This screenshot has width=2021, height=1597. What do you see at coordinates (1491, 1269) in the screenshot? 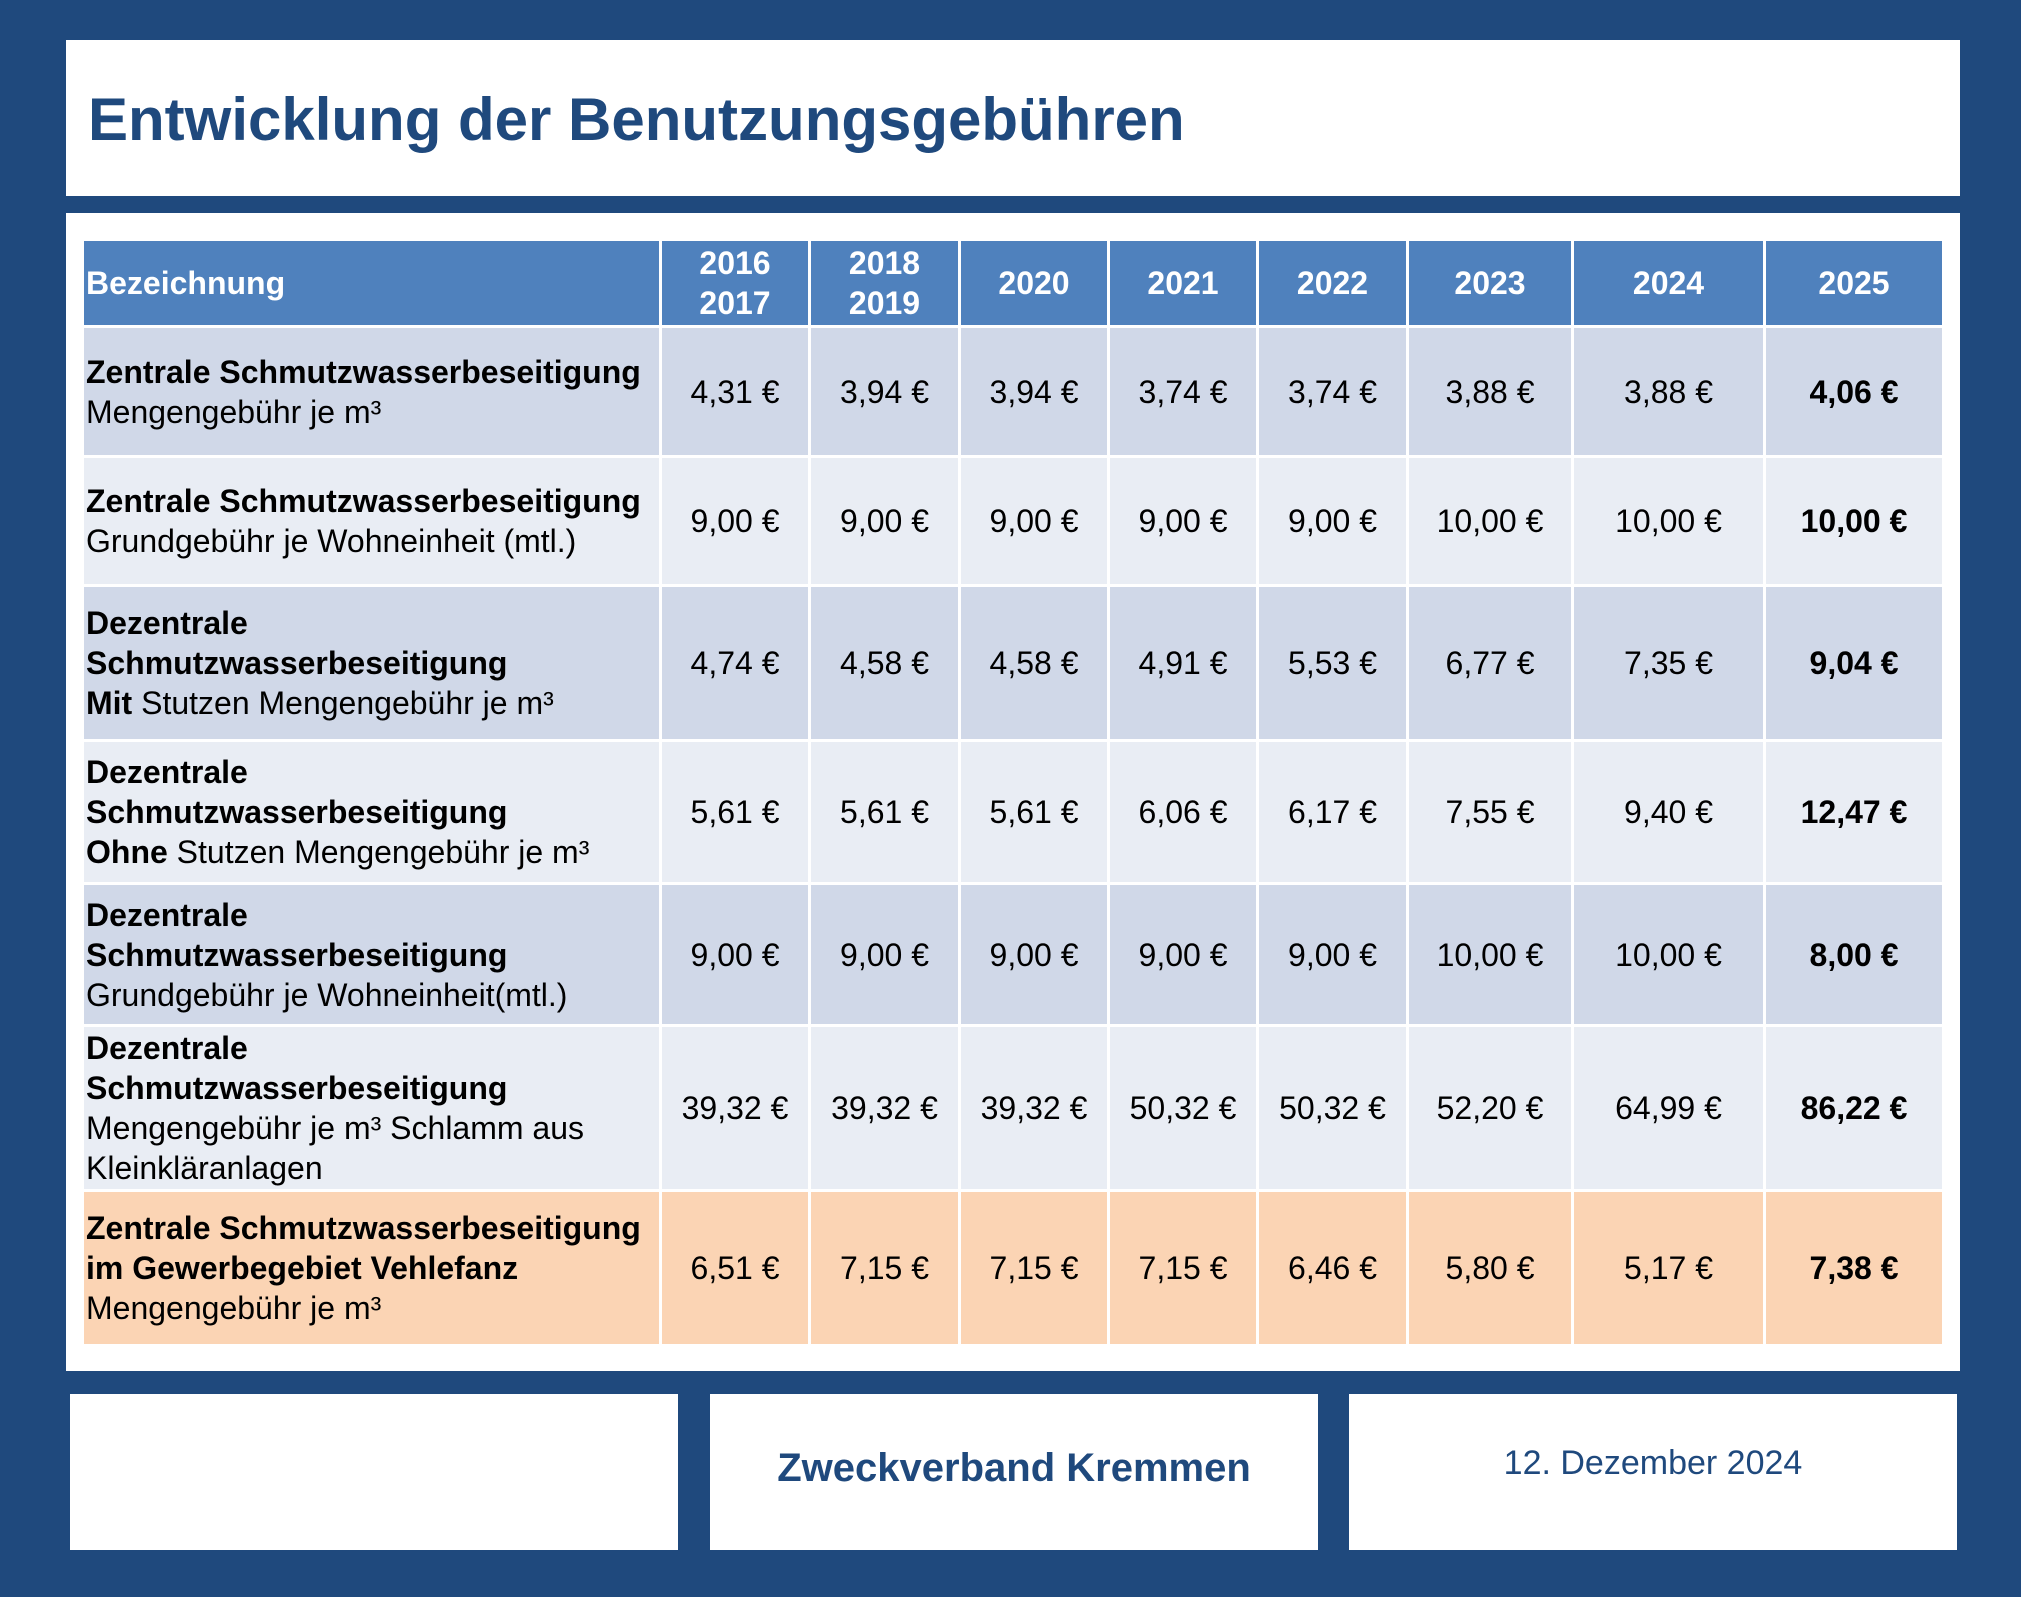
I see `fee-value-cell: 5,80 €` at bounding box center [1491, 1269].